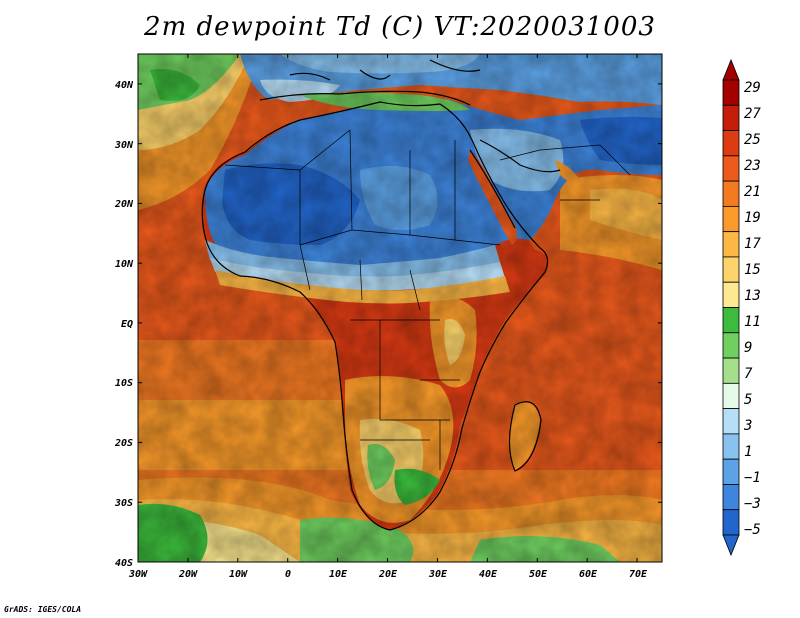 Image resolution: width=800 pixels, height=618 pixels. What do you see at coordinates (138, 574) in the screenshot?
I see `lon-label: 30W` at bounding box center [138, 574].